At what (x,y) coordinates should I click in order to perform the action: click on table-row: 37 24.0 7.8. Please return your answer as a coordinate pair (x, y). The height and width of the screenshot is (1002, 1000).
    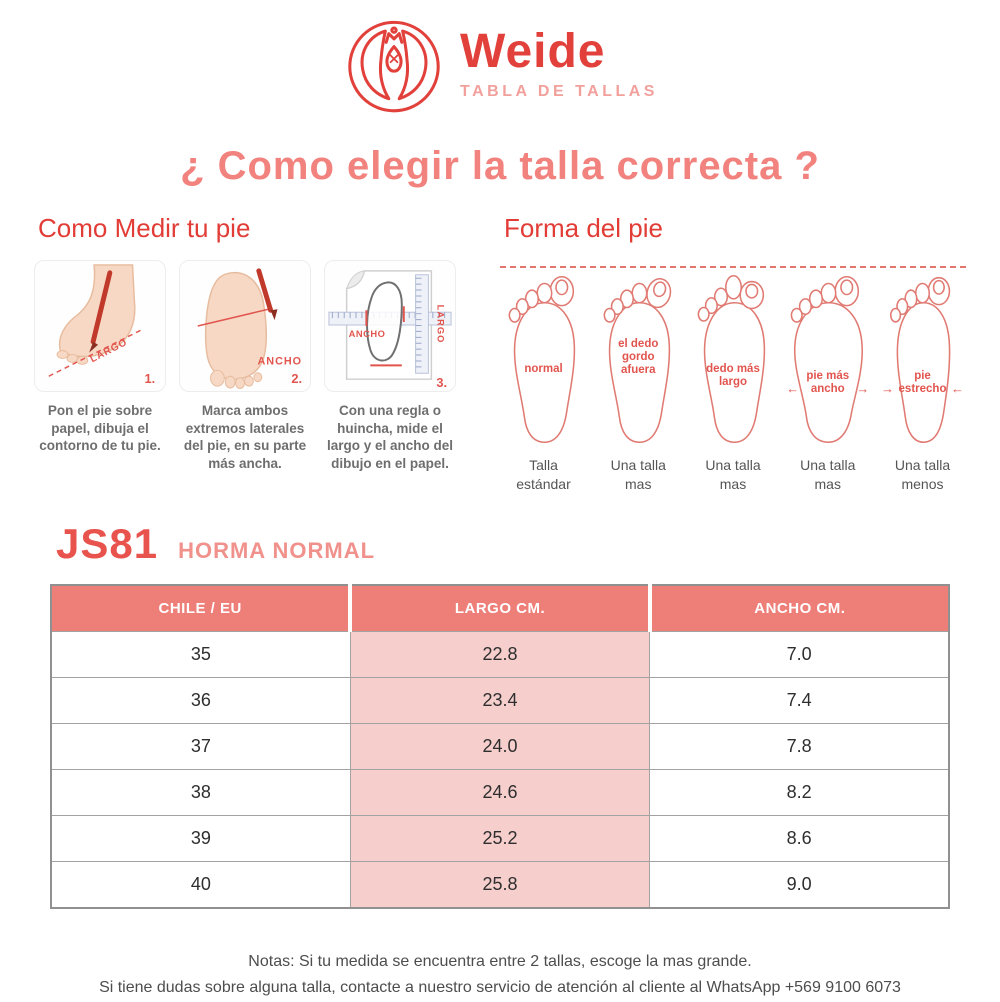
    Looking at the image, I should click on (500, 746).